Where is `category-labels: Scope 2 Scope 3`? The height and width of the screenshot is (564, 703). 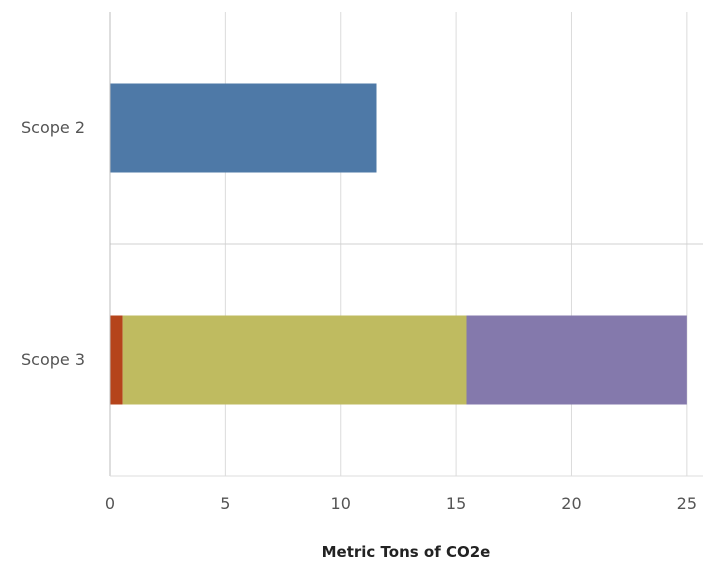 category-labels: Scope 2 Scope 3 is located at coordinates (53, 243).